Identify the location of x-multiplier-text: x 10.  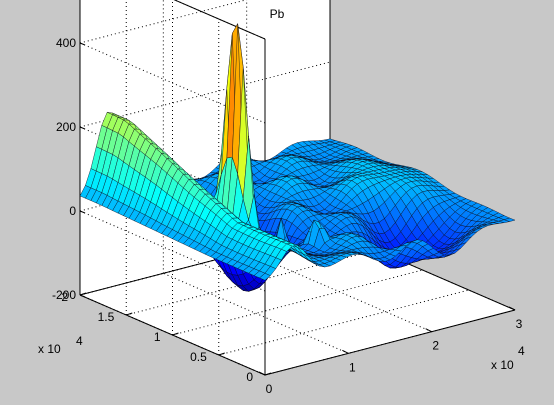
(502, 365).